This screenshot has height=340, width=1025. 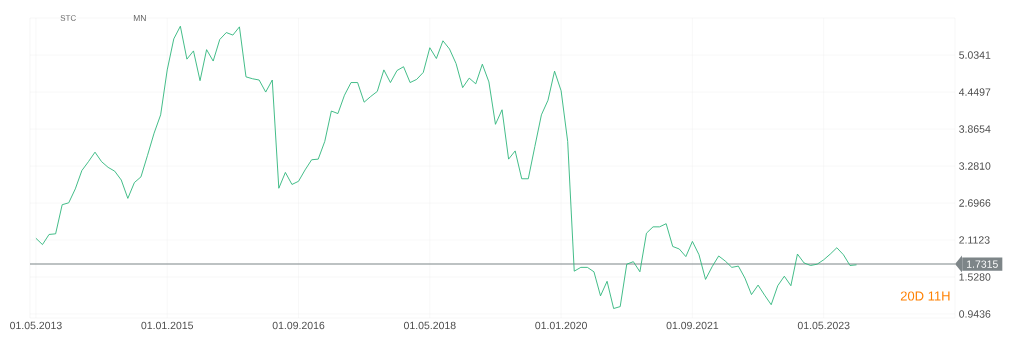 What do you see at coordinates (561, 325) in the screenshot?
I see `x-tick-label: 01.01.2020` at bounding box center [561, 325].